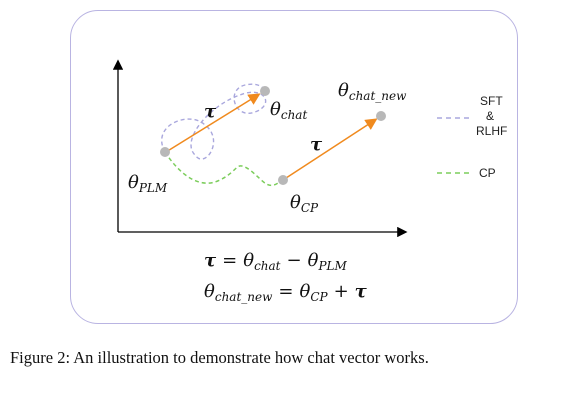 The width and height of the screenshot is (582, 414). Describe the element at coordinates (372, 91) in the screenshot. I see `label-theta-chat-new: θchat_new` at that location.